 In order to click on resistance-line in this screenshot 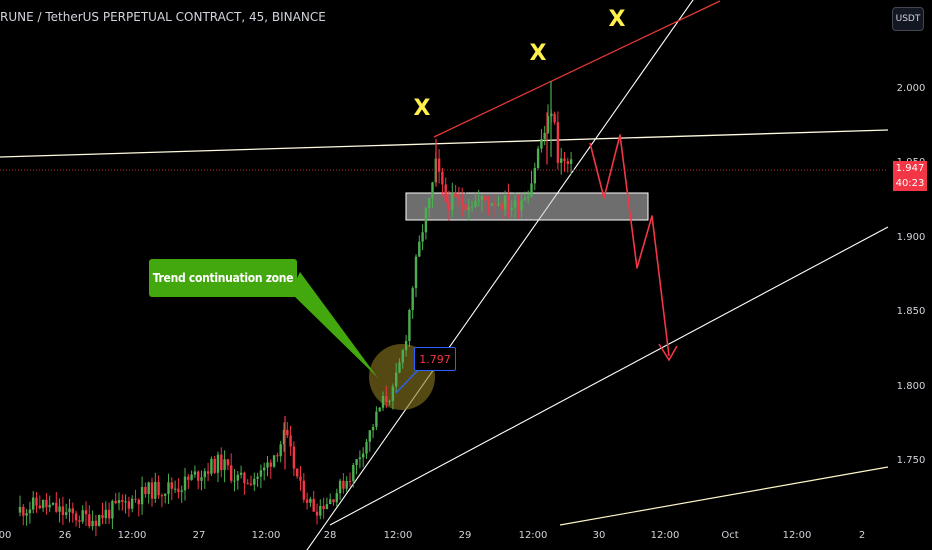, I will do `click(444, 143)`.